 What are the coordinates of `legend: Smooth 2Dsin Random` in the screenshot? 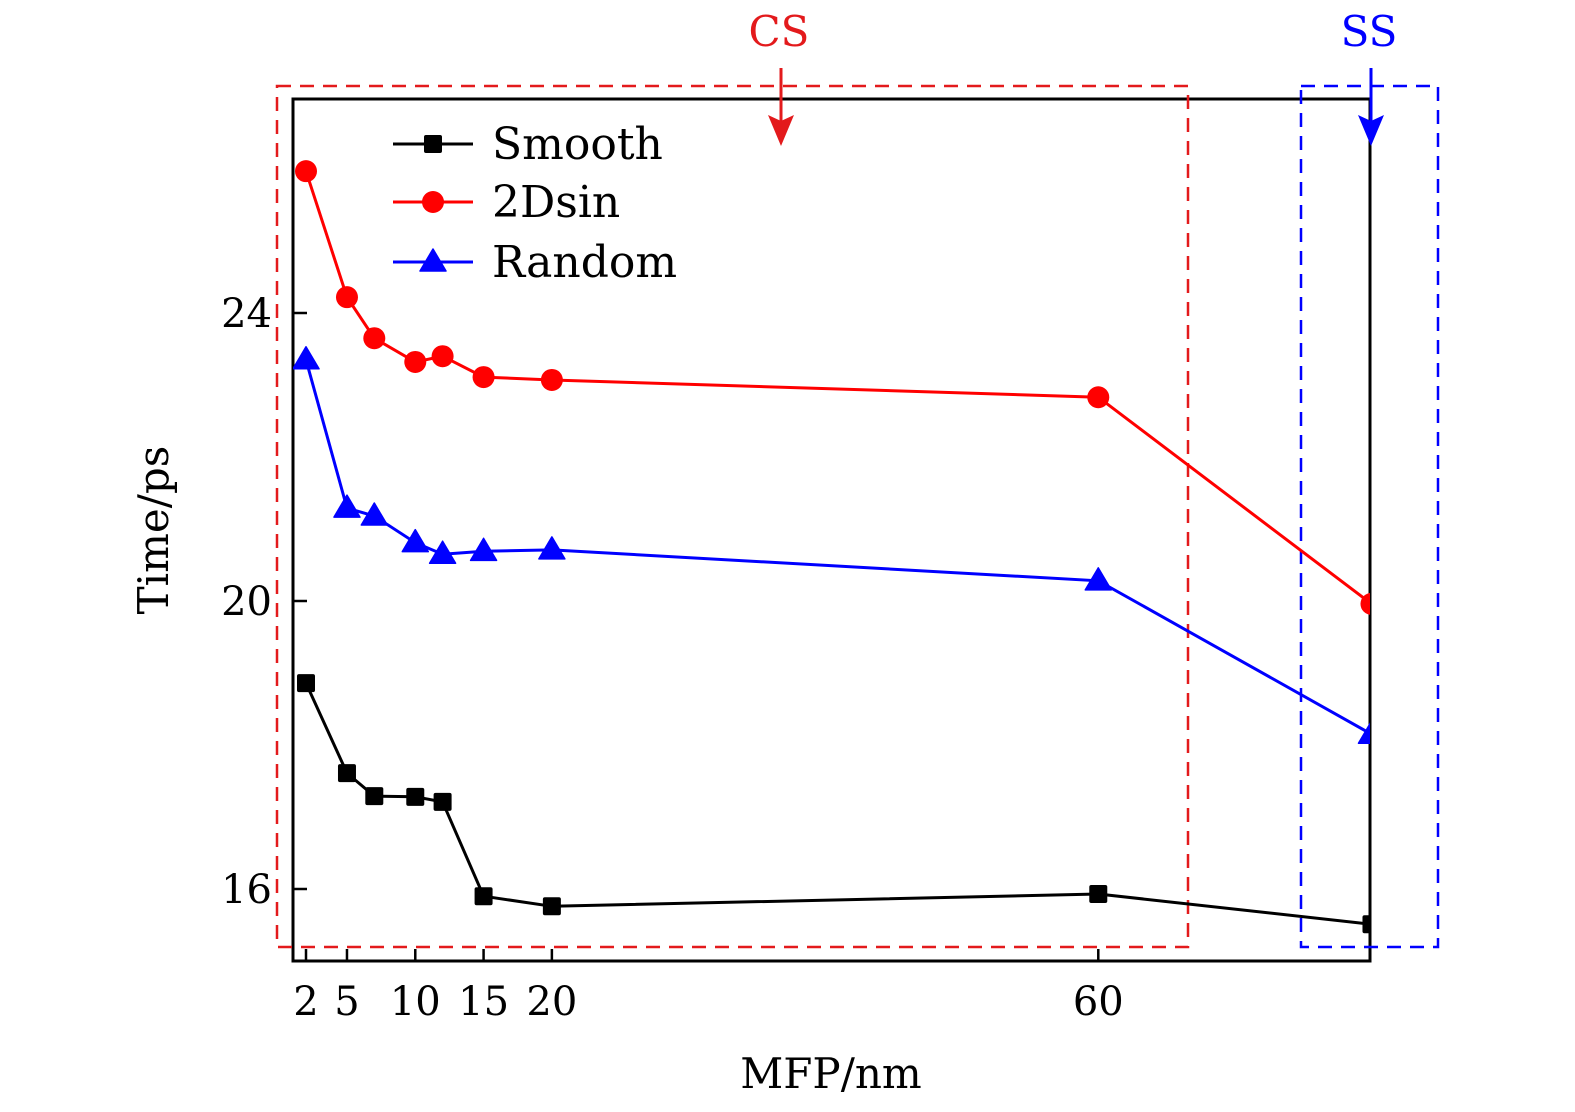 It's located at (535, 203).